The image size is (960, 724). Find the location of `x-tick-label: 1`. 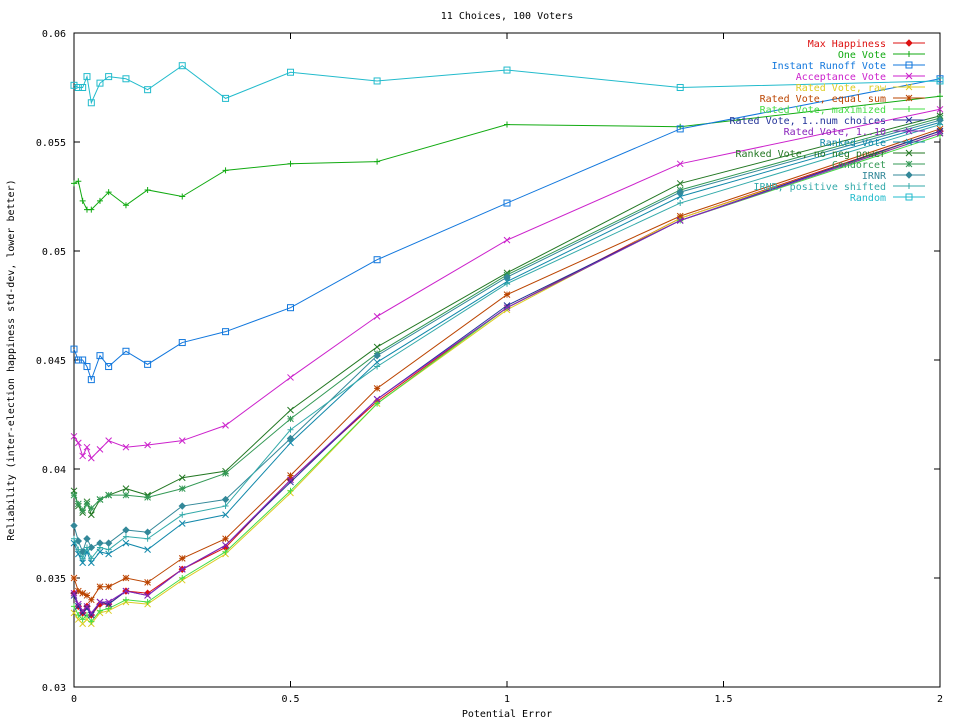

x-tick-label: 1 is located at coordinates (507, 699).